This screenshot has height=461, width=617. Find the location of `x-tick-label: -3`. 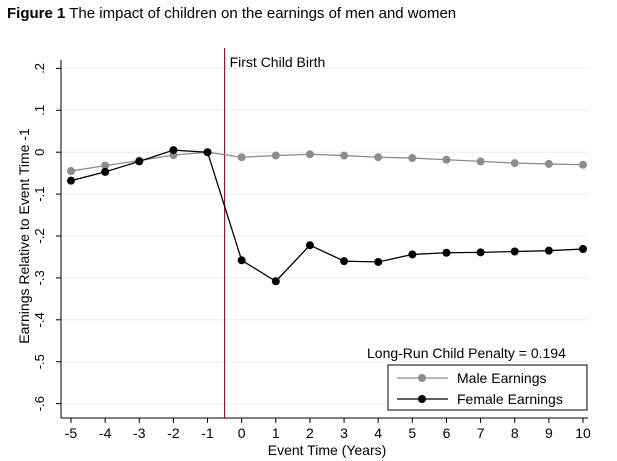

x-tick-label: -3 is located at coordinates (139, 433).